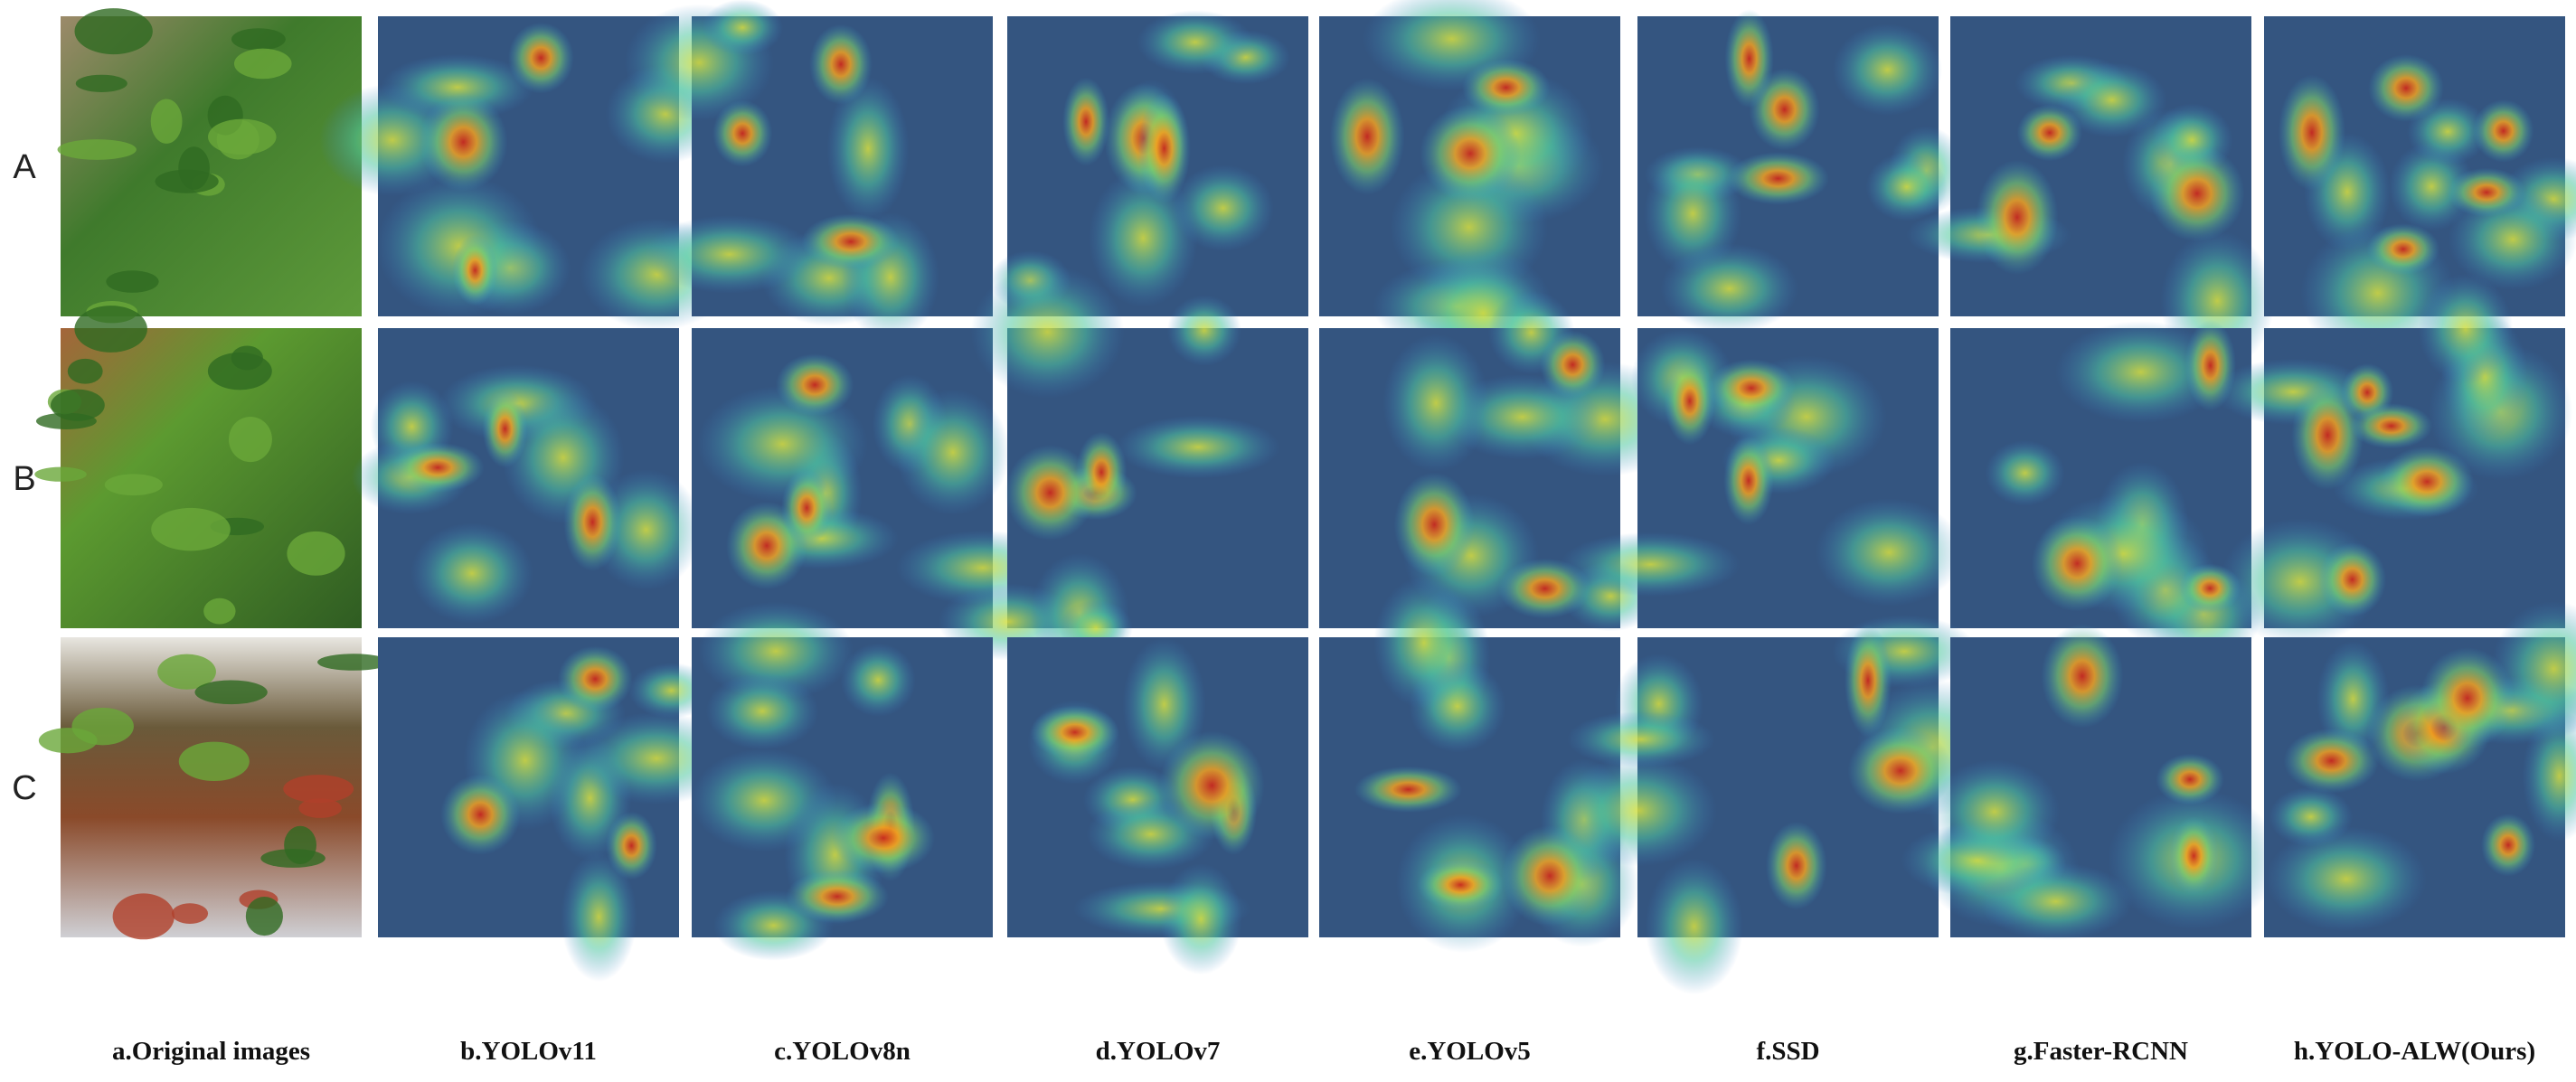 This screenshot has width=2576, height=1082. I want to click on row-label: A, so click(24, 167).